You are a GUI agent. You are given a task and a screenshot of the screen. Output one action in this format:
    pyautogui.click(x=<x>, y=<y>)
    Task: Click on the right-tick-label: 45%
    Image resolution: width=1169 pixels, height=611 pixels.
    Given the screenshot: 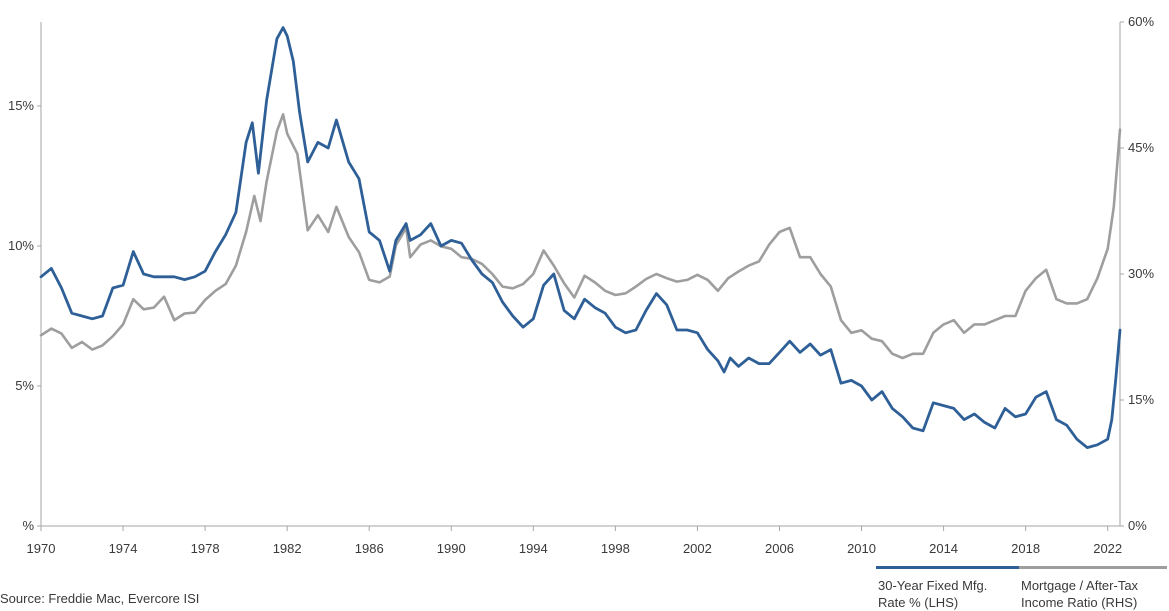 What is the action you would take?
    pyautogui.click(x=1141, y=147)
    